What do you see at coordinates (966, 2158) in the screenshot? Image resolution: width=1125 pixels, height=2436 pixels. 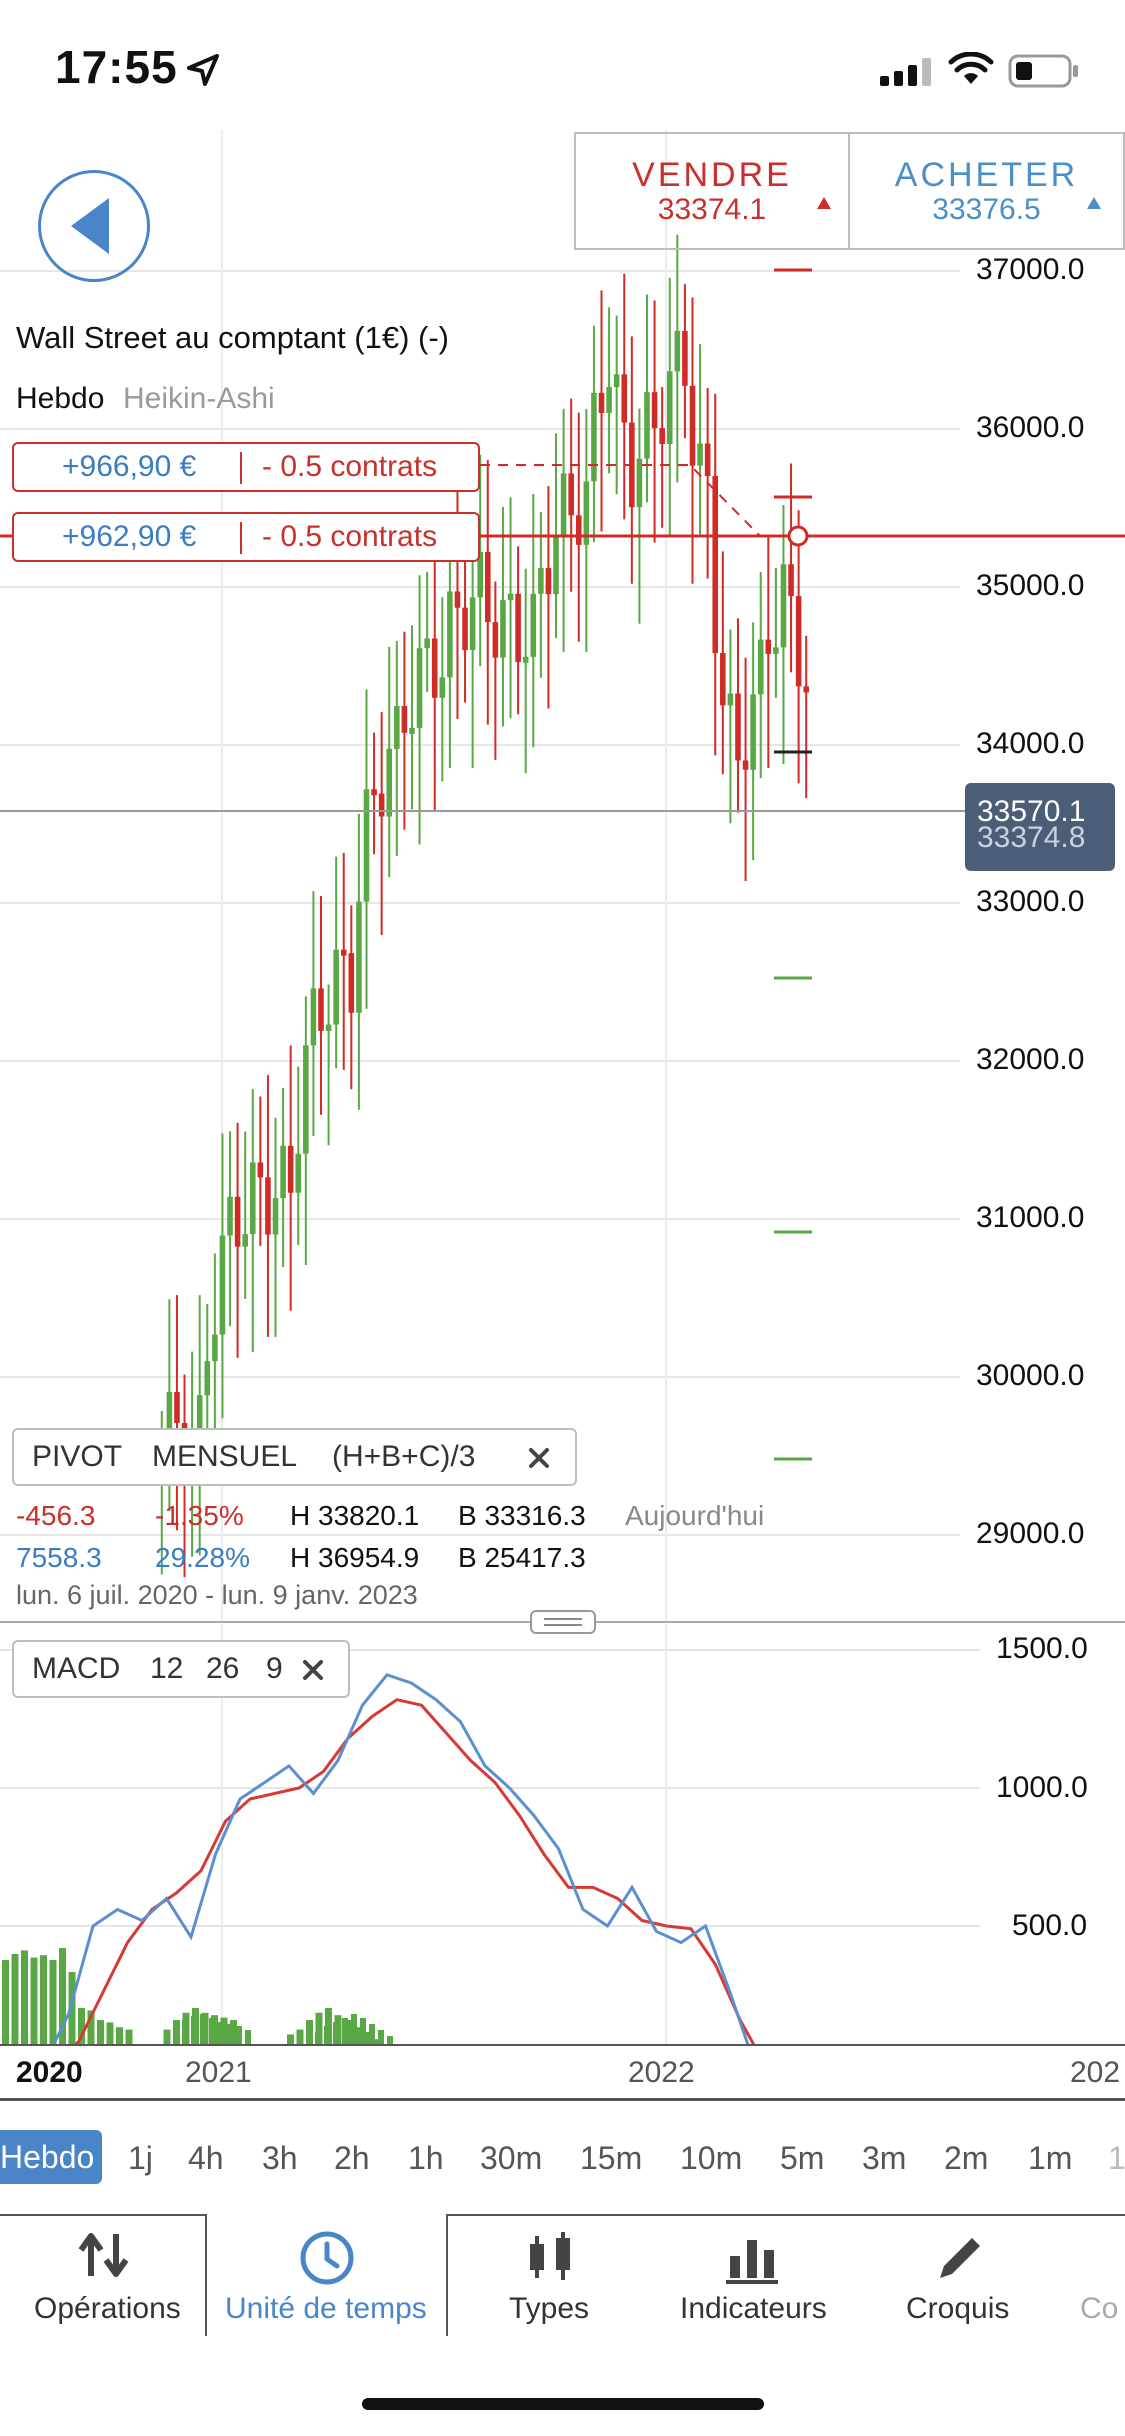 I see `timeframe-2m: 2m` at bounding box center [966, 2158].